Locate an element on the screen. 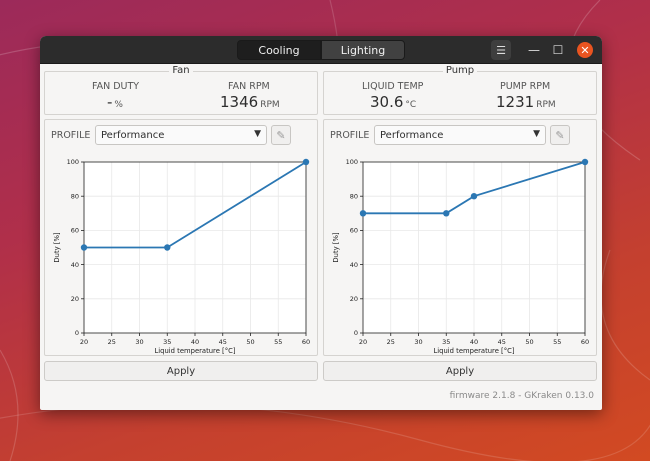 Image resolution: width=650 pixels, height=461 pixels. pump-rpm-value: 1231 is located at coordinates (515, 102).